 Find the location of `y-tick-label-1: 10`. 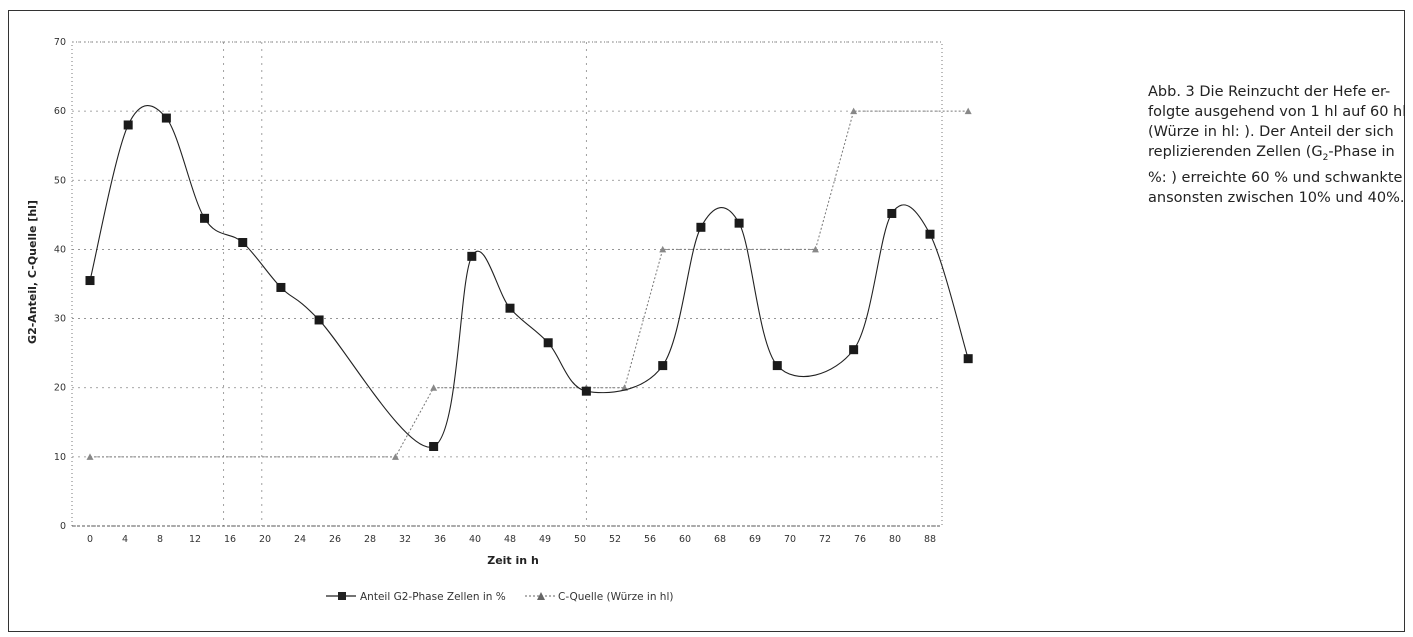

y-tick-label-1: 10 is located at coordinates (60, 457).